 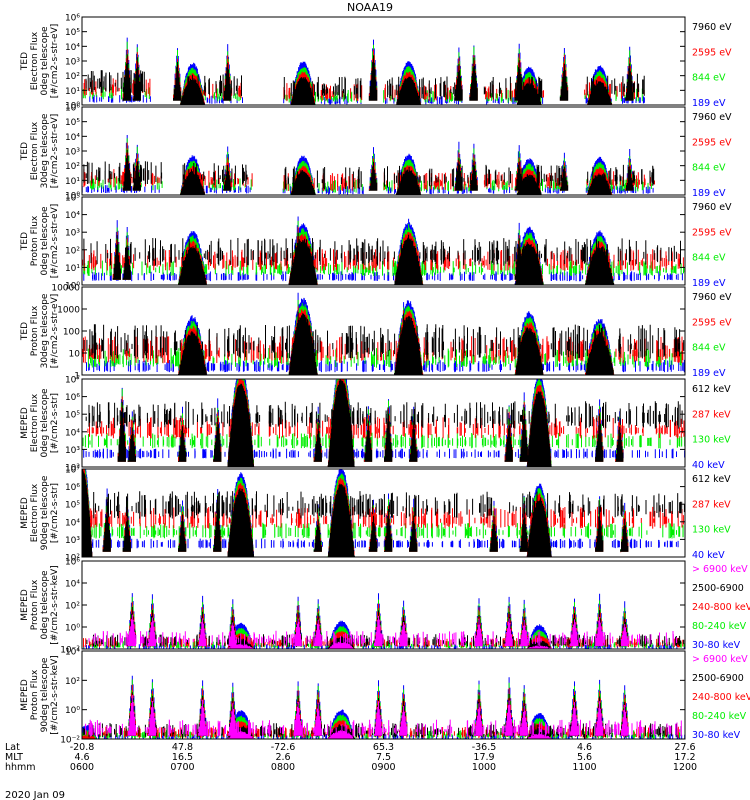 I want to click on x-row-label: hhmm, so click(x=20, y=767).